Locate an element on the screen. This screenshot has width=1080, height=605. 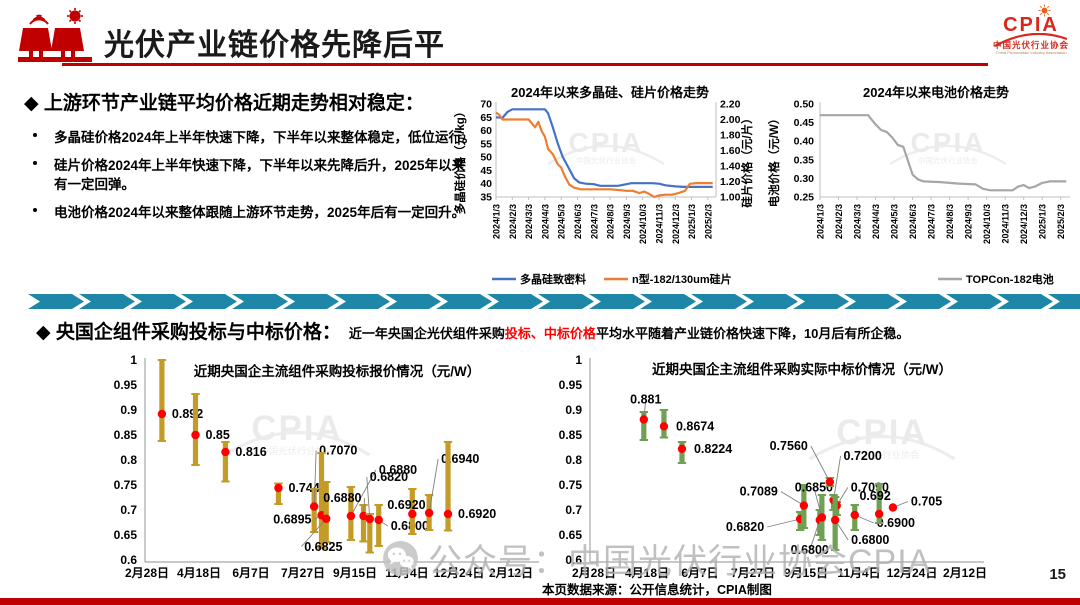
cpia-caption: 中国光伏行业协会 is located at coordinates (1030, 45).